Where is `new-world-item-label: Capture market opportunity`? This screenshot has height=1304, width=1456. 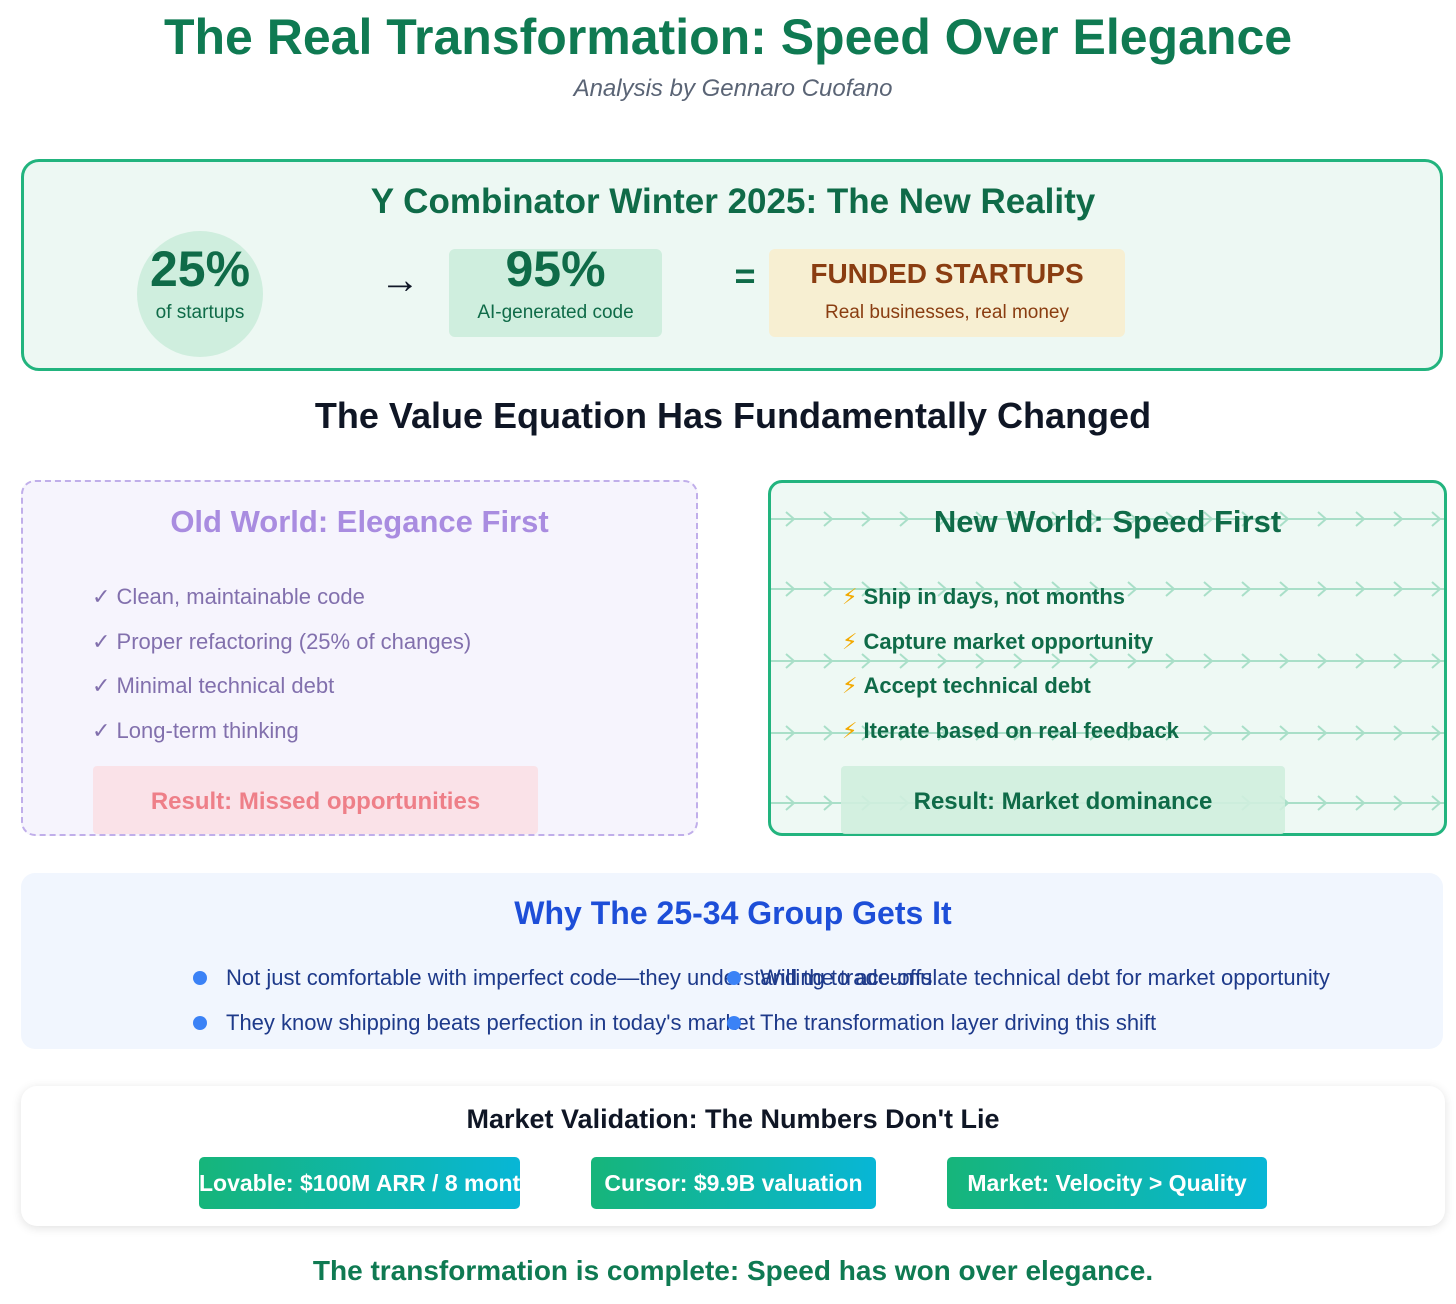
new-world-item-label: Capture market opportunity is located at coordinates (1008, 641).